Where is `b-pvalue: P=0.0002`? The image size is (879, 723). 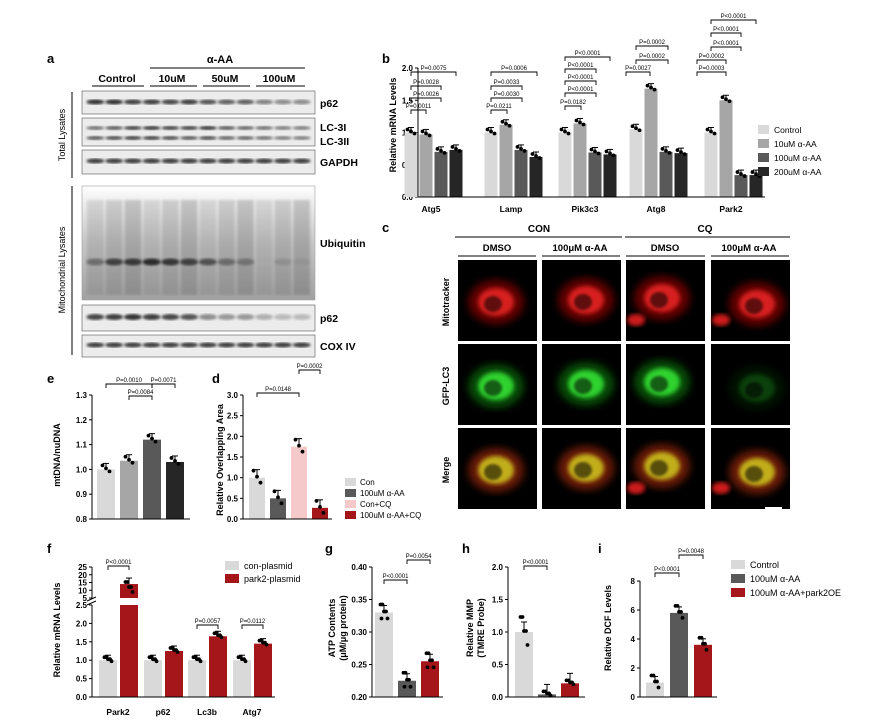
b-pvalue: P=0.0002 is located at coordinates (652, 57).